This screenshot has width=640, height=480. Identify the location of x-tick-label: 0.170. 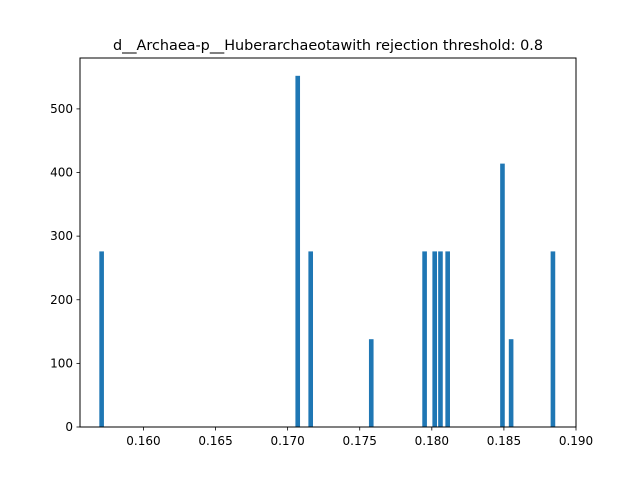
(287, 441).